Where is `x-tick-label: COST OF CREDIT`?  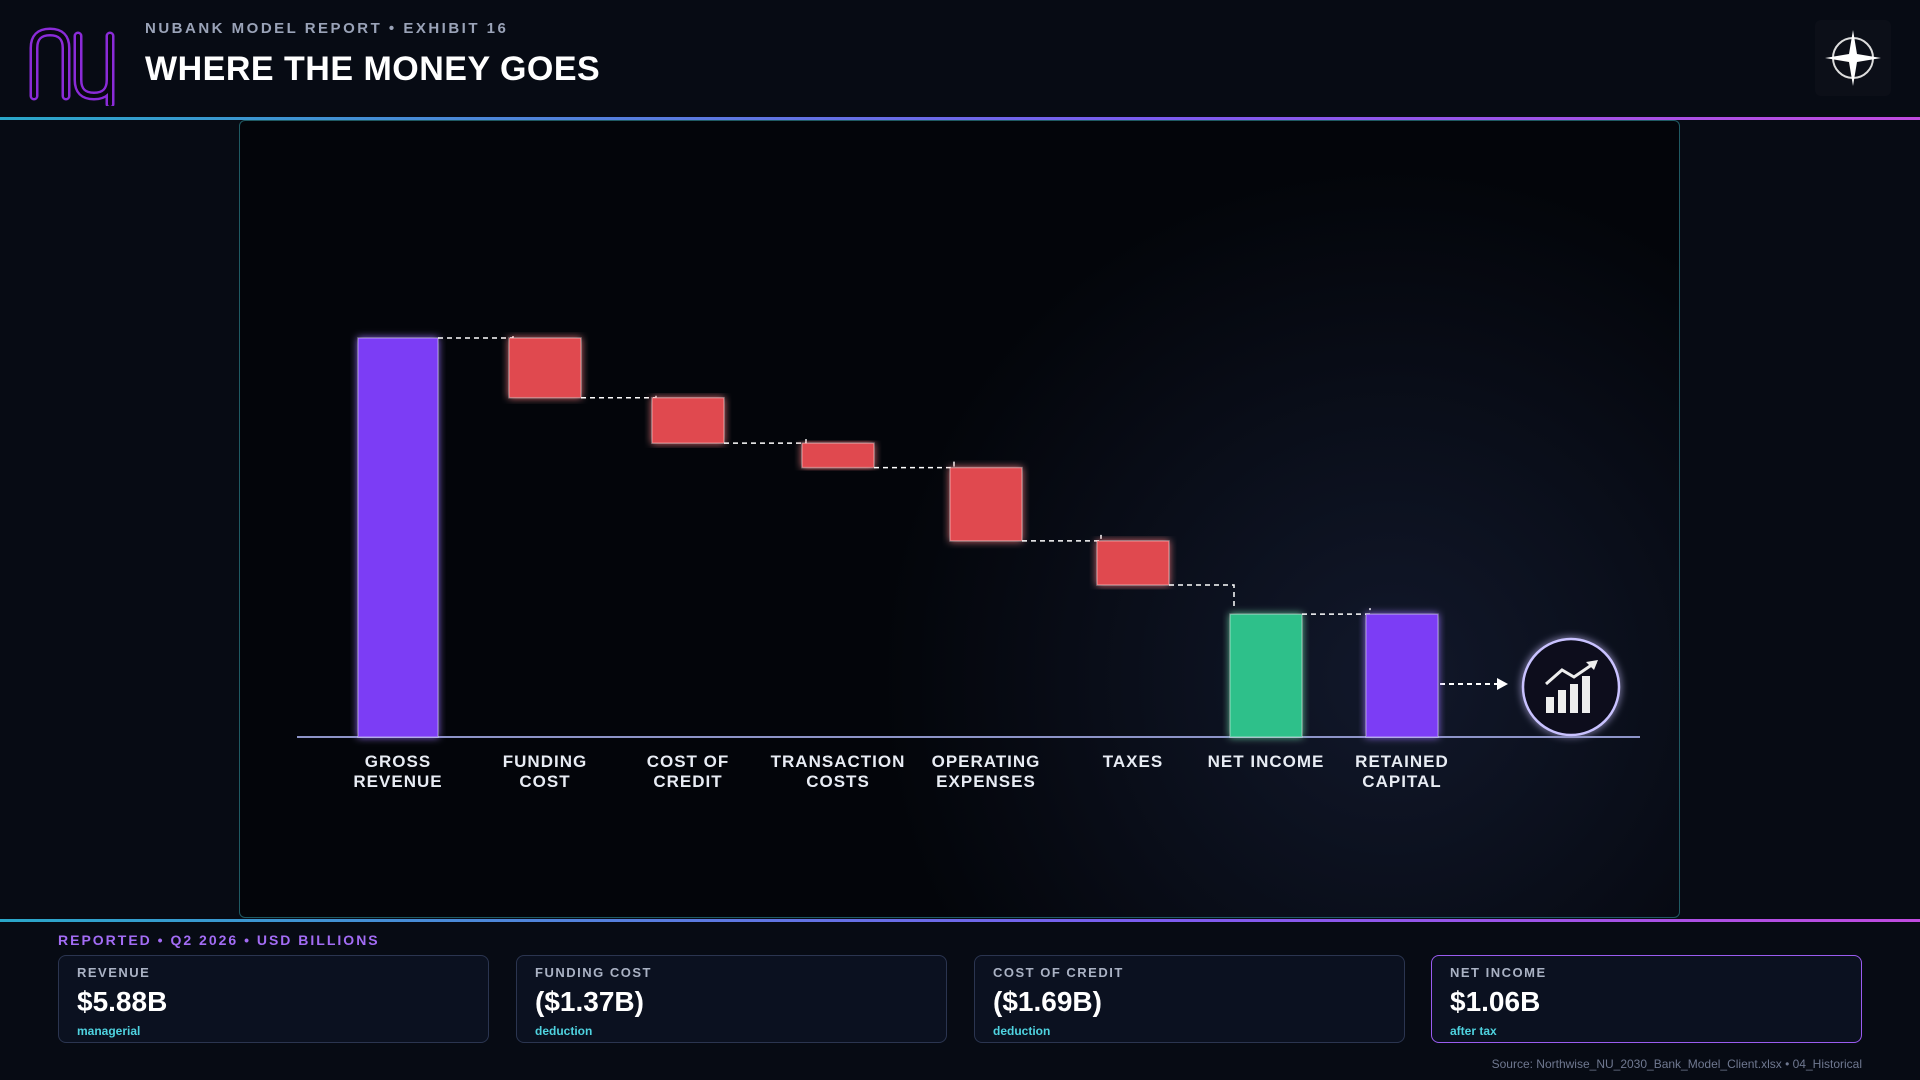
x-tick-label: COST OF CREDIT is located at coordinates (688, 771).